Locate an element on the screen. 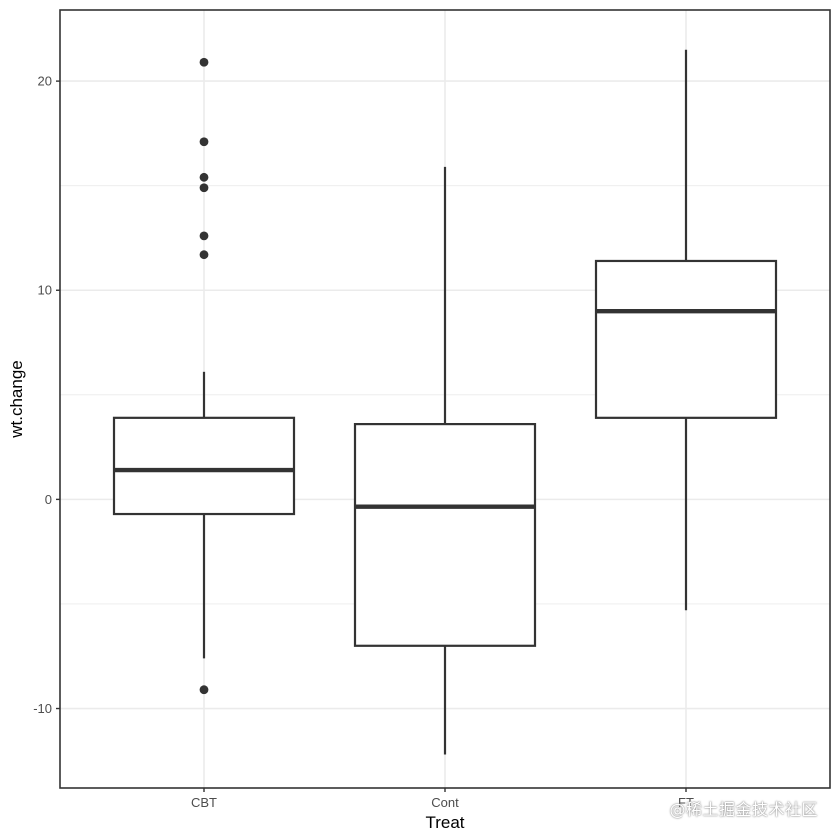  y-tick-label: -10 is located at coordinates (42, 708).